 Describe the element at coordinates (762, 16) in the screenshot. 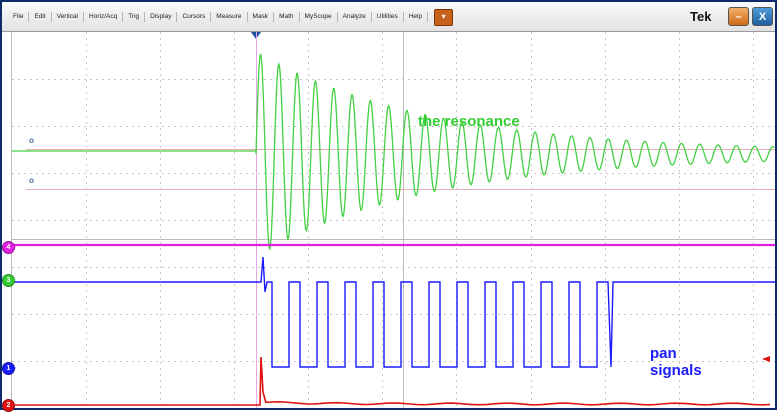

I see `close-icon: X` at that location.